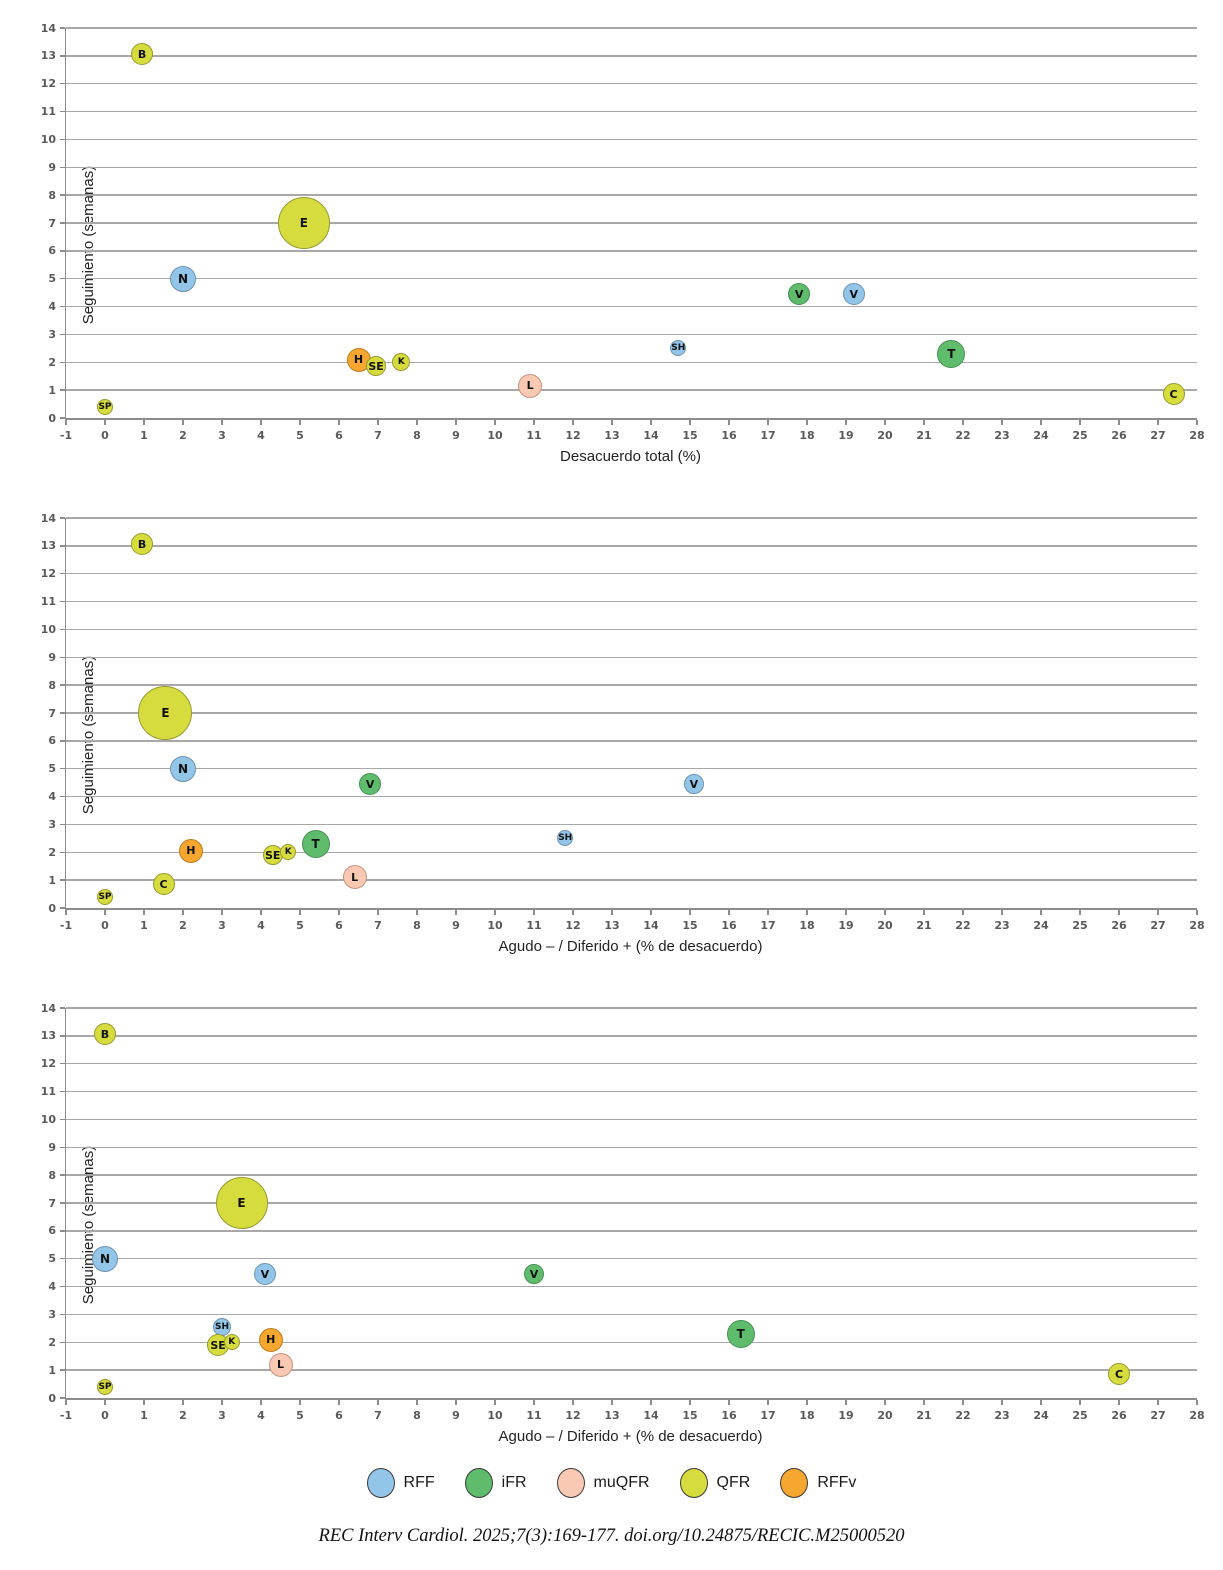 This screenshot has height=1570, width=1223. Describe the element at coordinates (339, 435) in the screenshot. I see `x-tick-label: 6` at that location.